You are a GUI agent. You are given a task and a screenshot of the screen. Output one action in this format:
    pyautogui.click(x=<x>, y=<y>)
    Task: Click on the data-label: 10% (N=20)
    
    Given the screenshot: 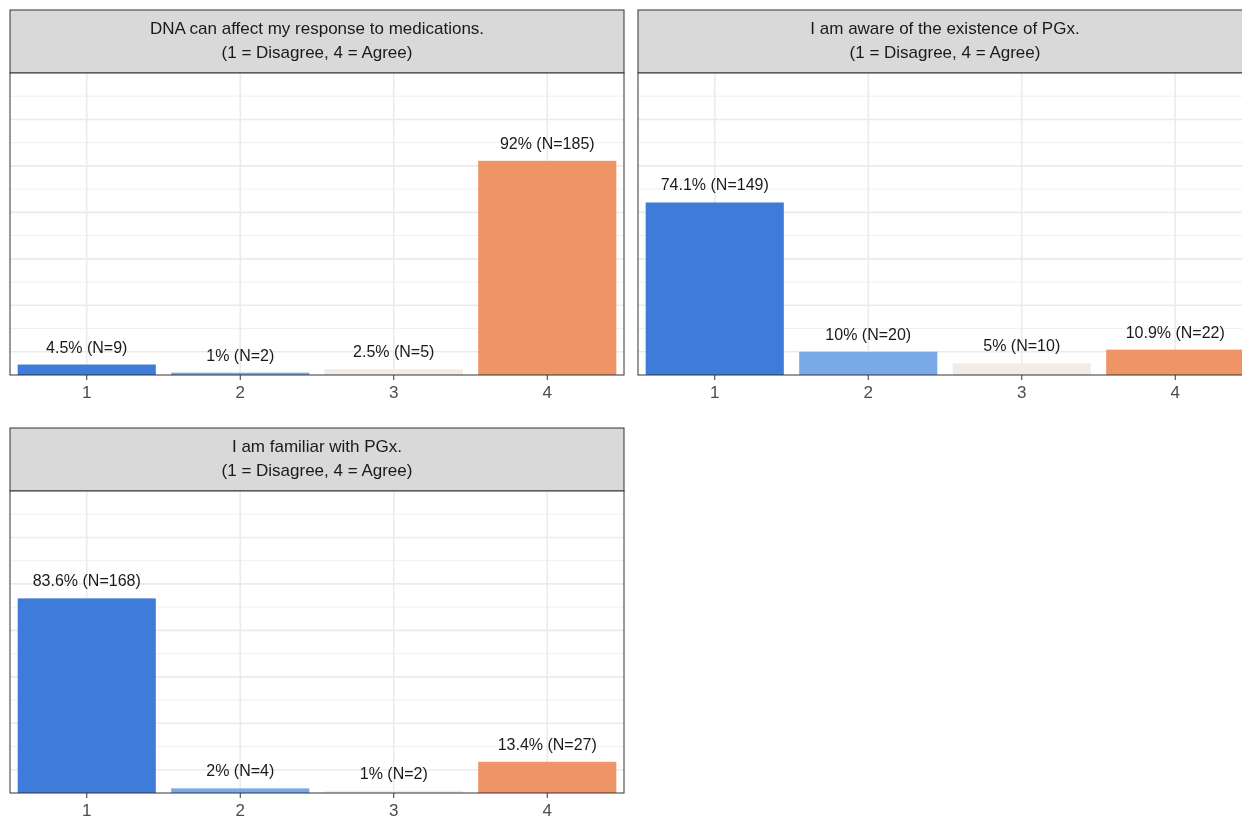 What is the action you would take?
    pyautogui.click(x=868, y=334)
    